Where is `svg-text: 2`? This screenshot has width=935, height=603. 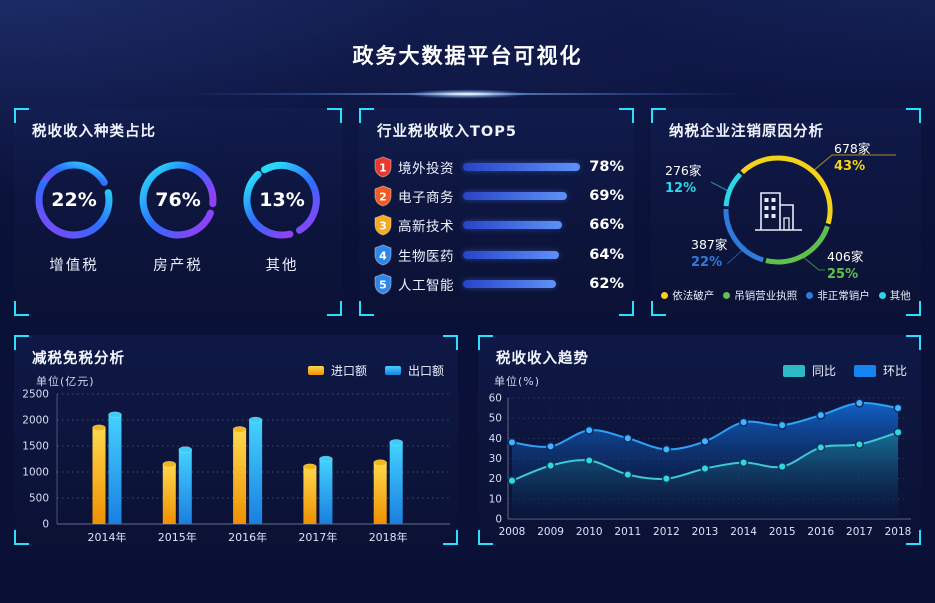
svg-text: 2 is located at coordinates (383, 197).